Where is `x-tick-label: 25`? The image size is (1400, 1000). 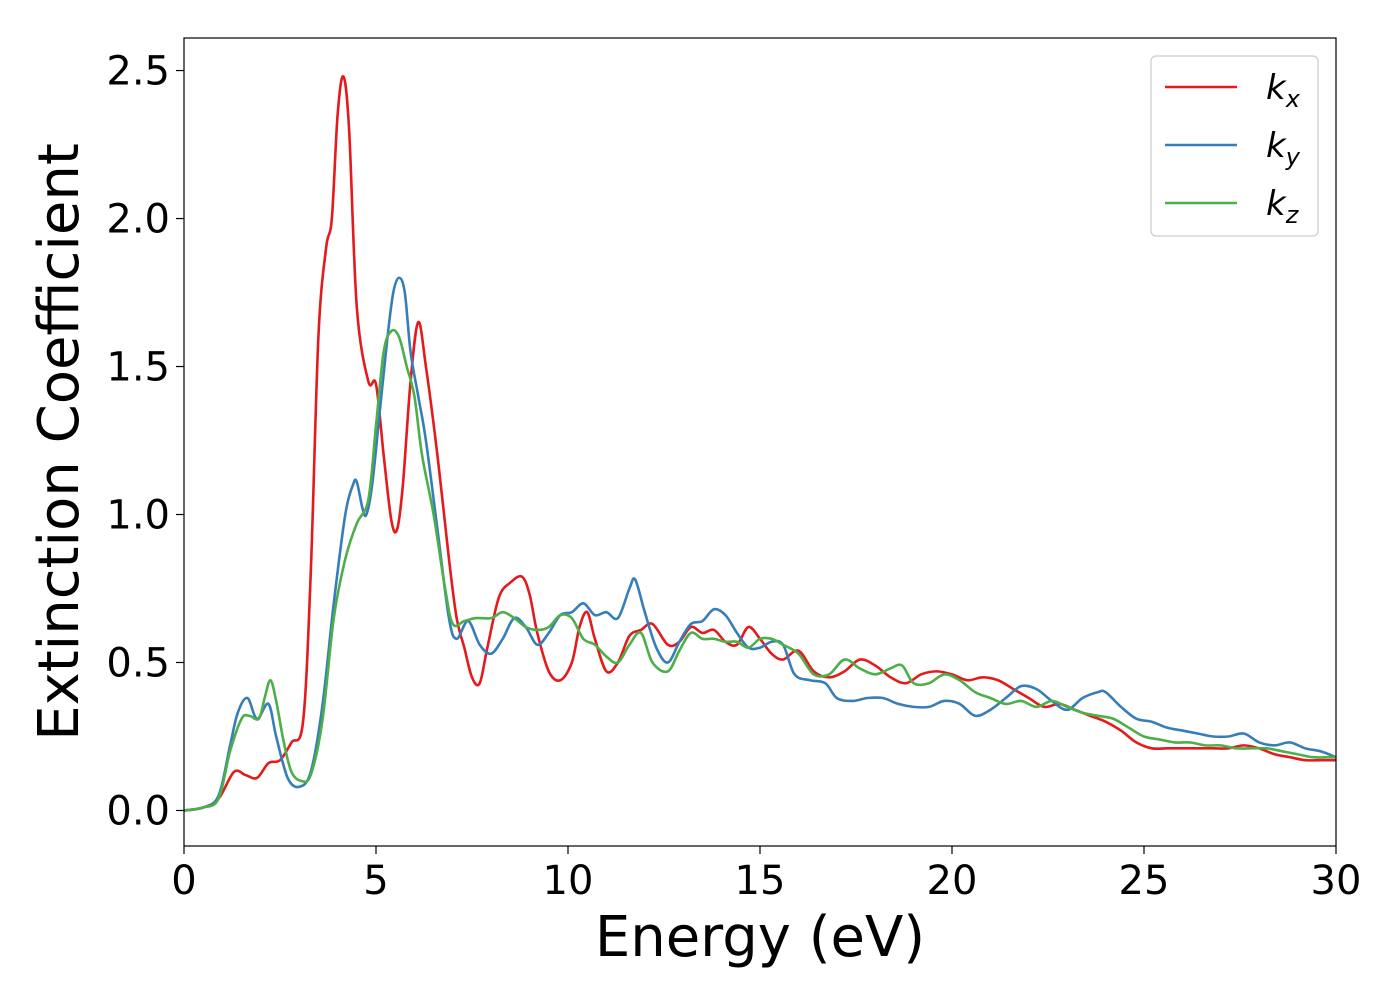
x-tick-label: 25 is located at coordinates (1144, 881).